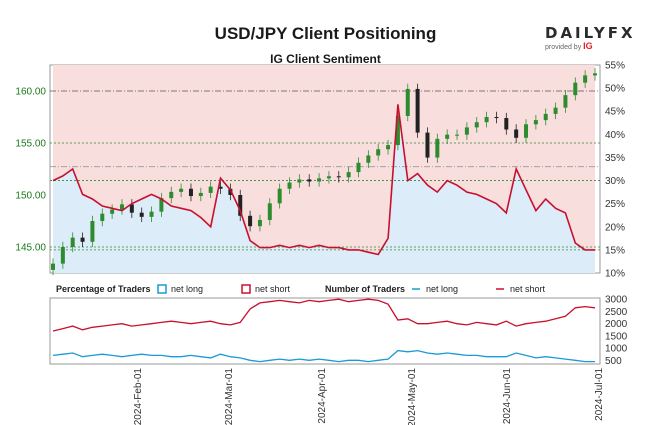  I want to click on pct-tick-label: 25%, so click(615, 204).